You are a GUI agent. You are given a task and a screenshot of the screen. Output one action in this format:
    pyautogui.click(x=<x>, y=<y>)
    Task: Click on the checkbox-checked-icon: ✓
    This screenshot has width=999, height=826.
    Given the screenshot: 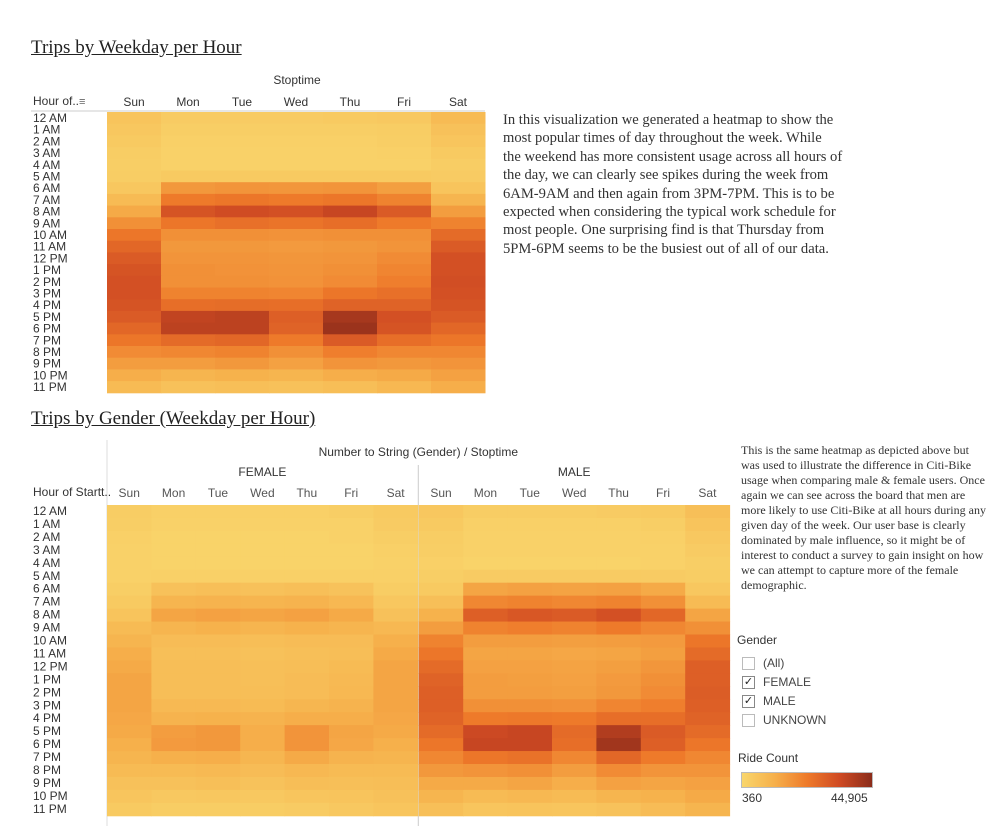 What is the action you would take?
    pyautogui.click(x=748, y=682)
    